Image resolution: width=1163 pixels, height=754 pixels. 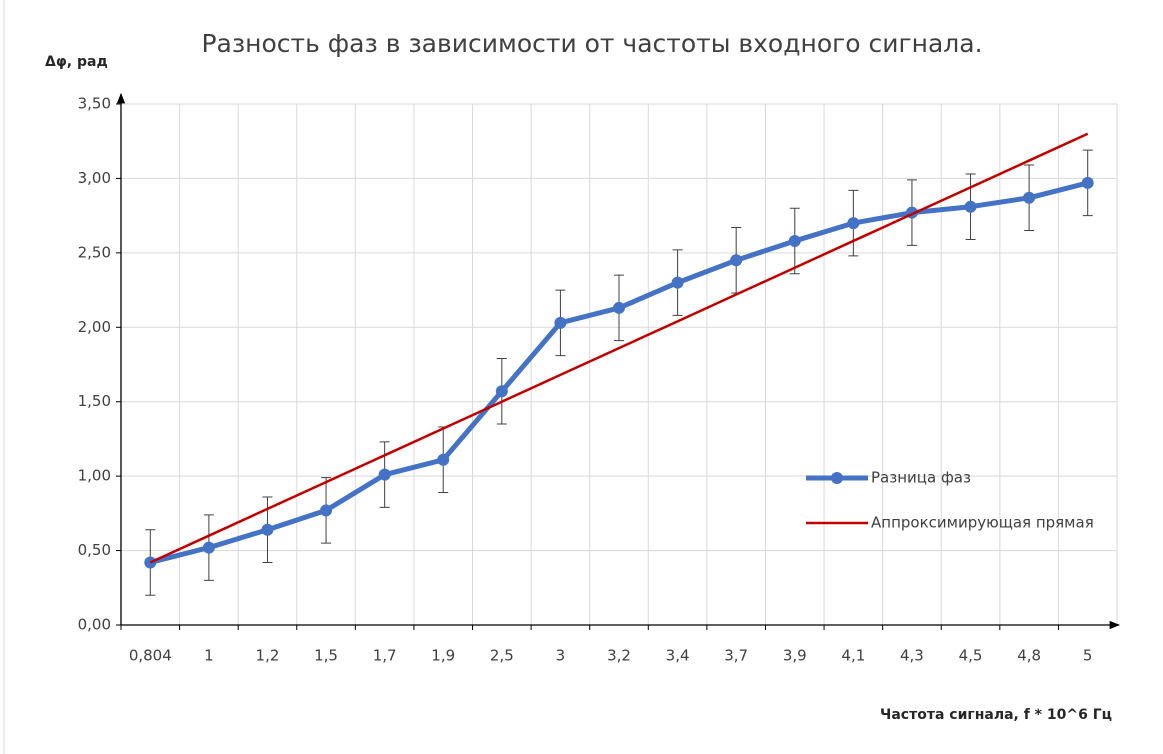 What do you see at coordinates (912, 656) in the screenshot?
I see `x-tick-label: 4,3` at bounding box center [912, 656].